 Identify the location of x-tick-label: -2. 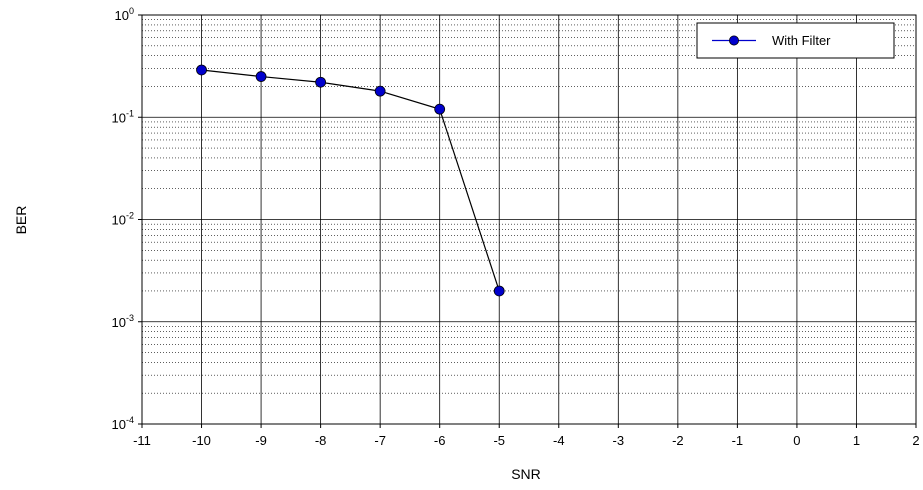
(678, 440).